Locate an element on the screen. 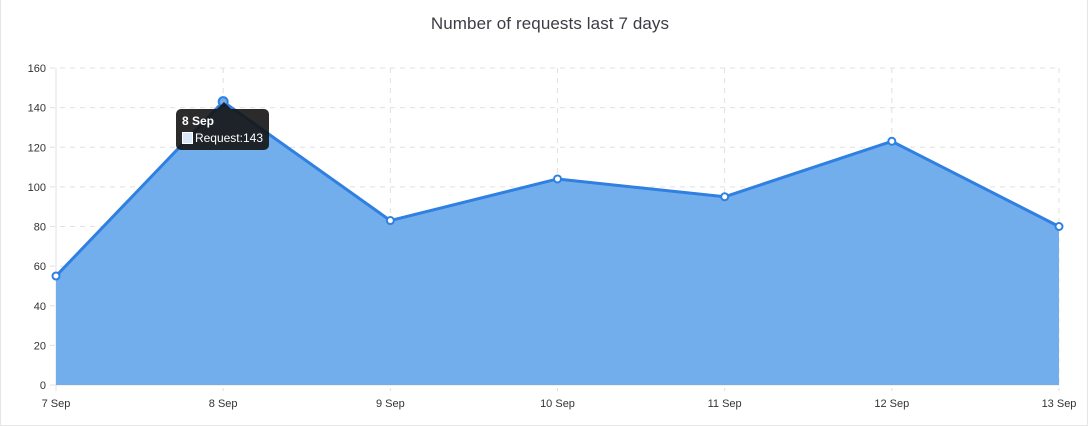 The image size is (1088, 426). y-tick-label: 60 is located at coordinates (40, 267).